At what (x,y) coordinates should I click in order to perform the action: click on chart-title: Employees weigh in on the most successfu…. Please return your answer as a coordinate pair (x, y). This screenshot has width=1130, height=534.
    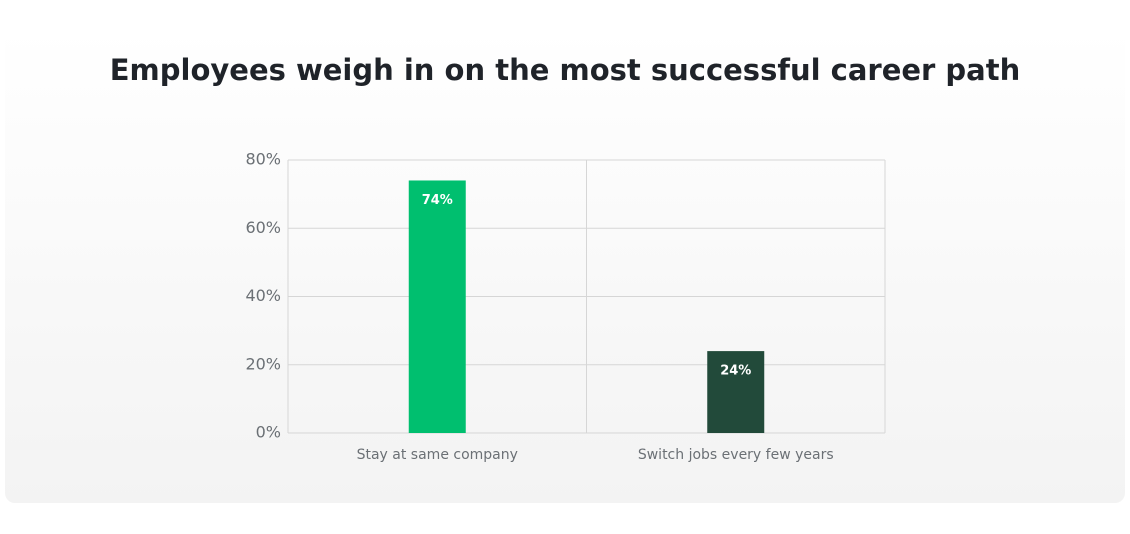
    Looking at the image, I should click on (565, 70).